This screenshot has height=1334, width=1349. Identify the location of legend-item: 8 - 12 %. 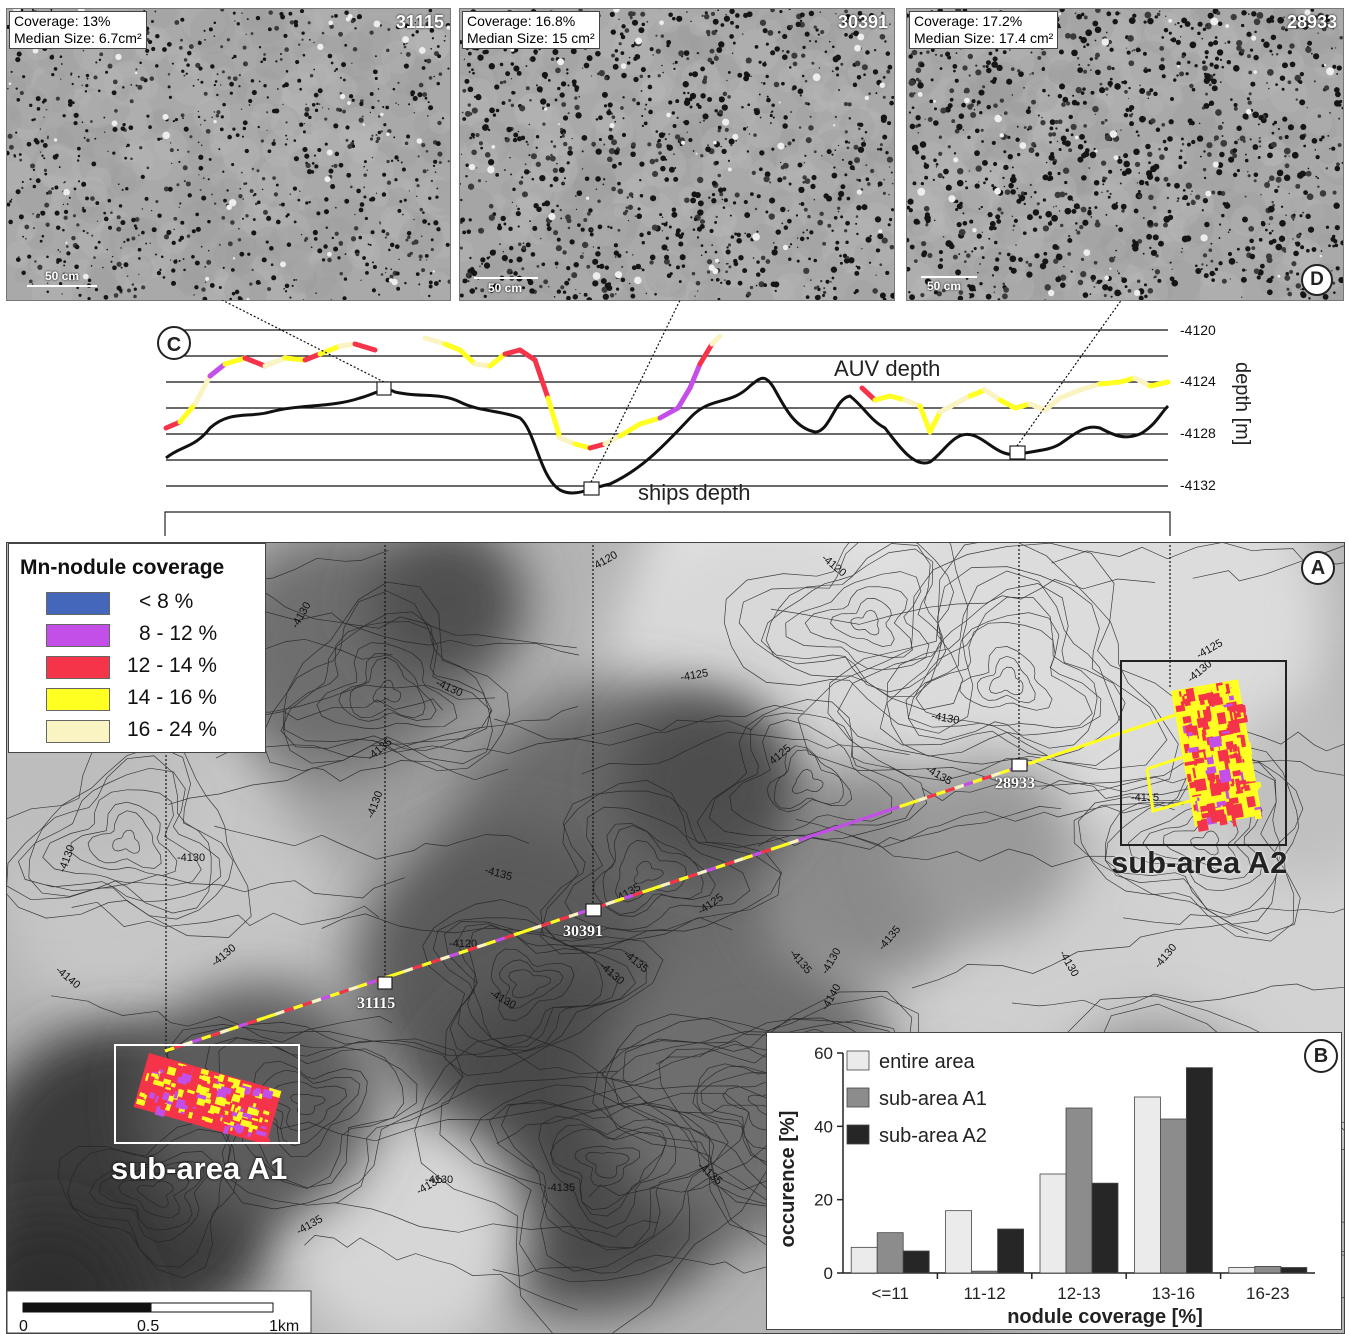
(137, 635).